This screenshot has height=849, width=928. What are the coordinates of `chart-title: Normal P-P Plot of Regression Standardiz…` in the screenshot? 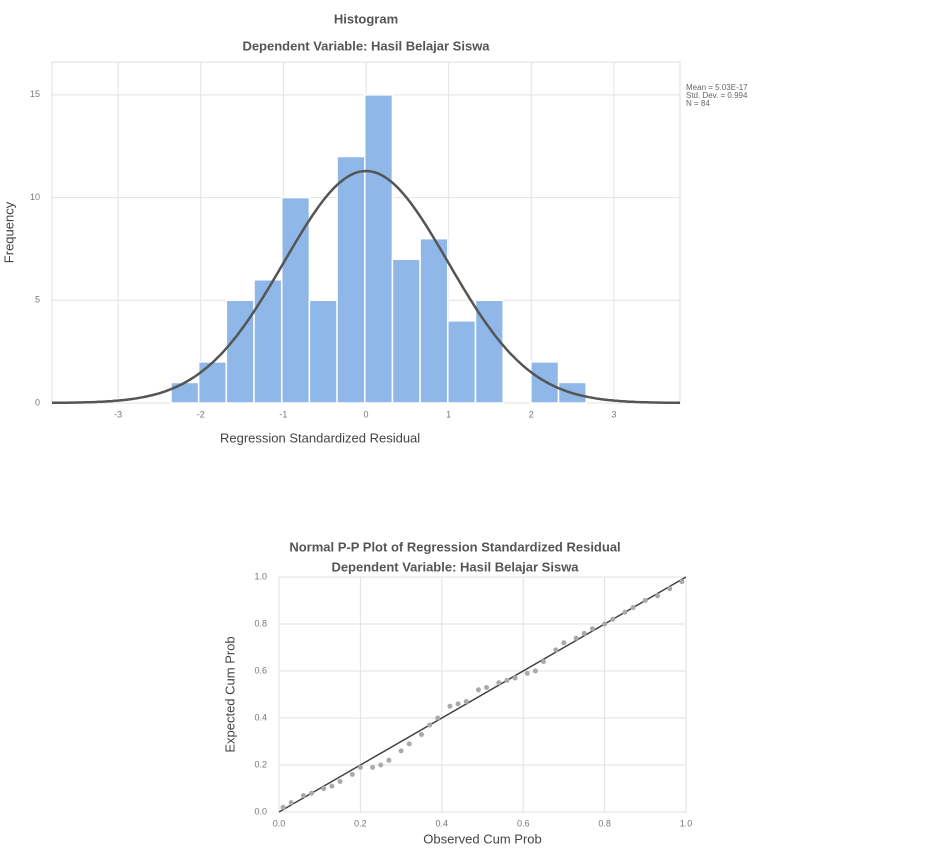 It's located at (454, 546).